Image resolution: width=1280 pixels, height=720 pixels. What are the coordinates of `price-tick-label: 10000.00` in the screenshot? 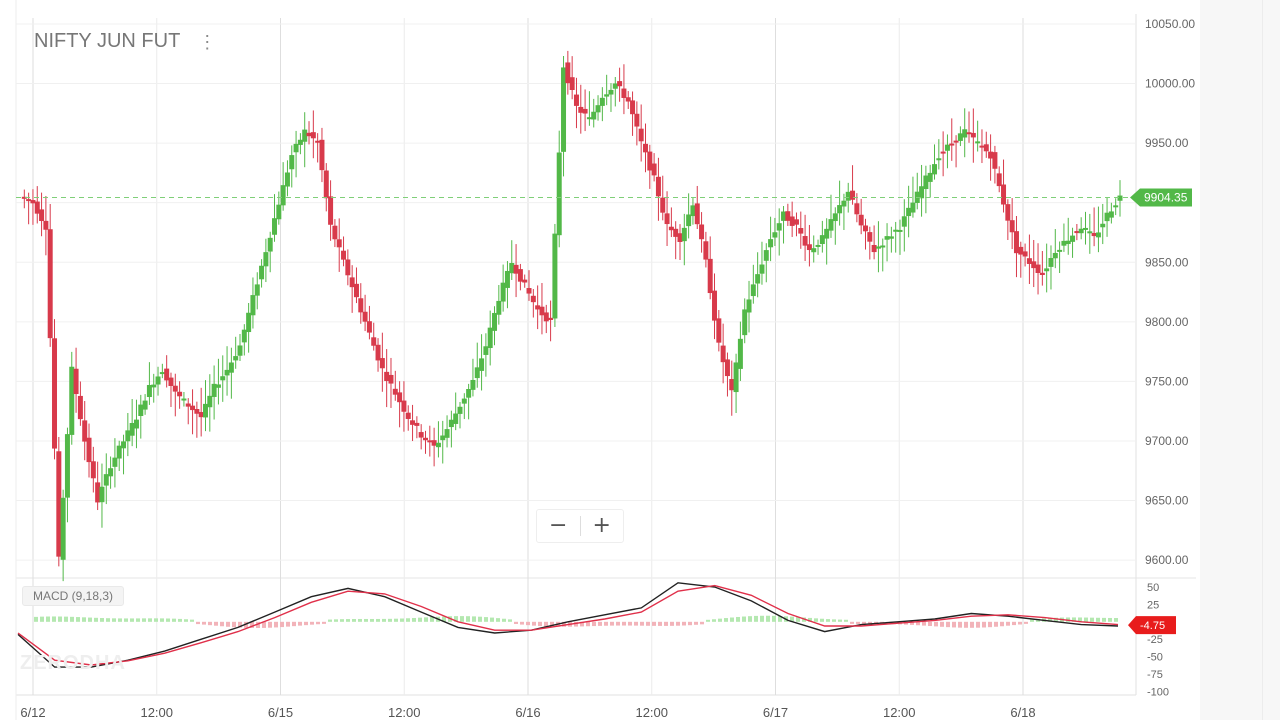 It's located at (1170, 84).